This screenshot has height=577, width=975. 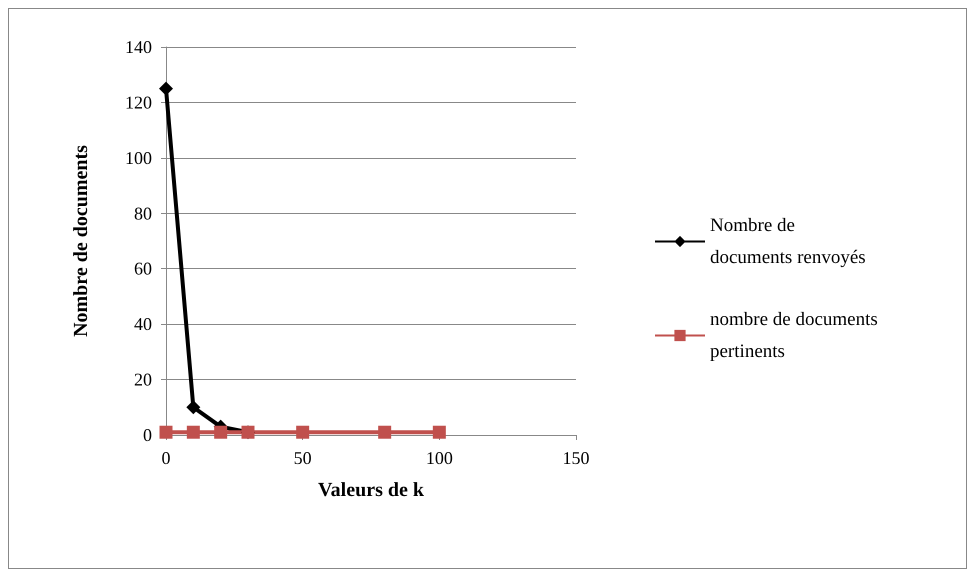 What do you see at coordinates (143, 324) in the screenshot?
I see `y-tick-label: 40` at bounding box center [143, 324].